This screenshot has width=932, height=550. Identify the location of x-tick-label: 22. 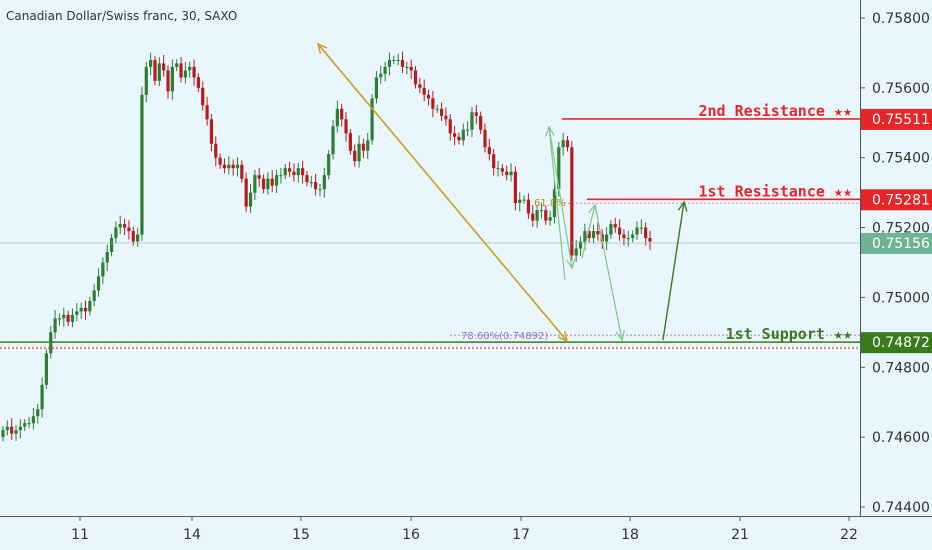
(849, 535).